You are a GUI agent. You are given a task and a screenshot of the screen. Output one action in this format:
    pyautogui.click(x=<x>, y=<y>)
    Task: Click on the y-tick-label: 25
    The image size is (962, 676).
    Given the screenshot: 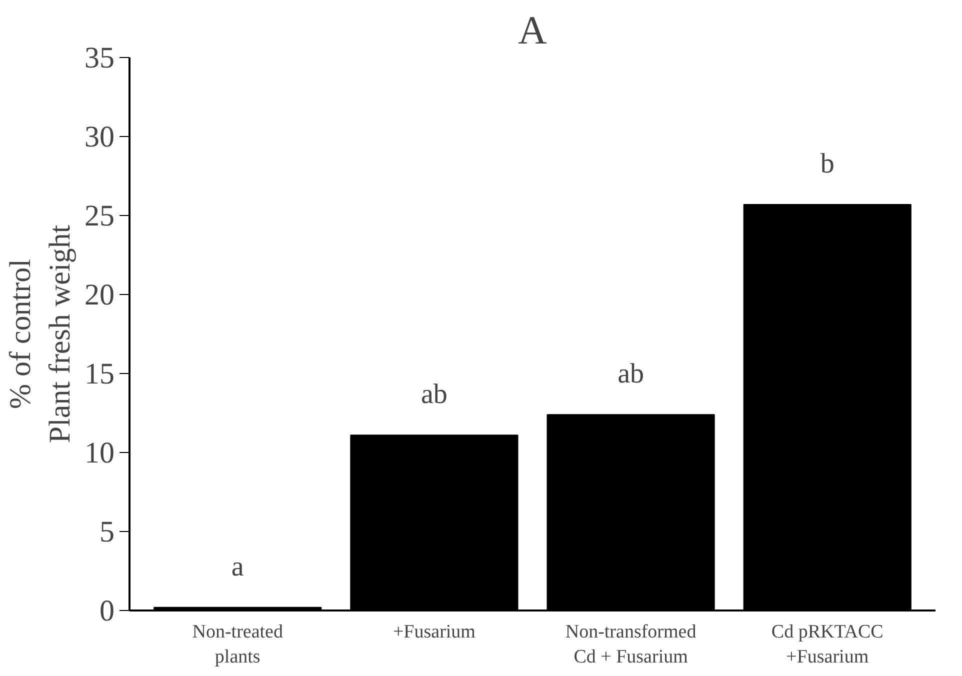 What is the action you would take?
    pyautogui.click(x=99, y=216)
    